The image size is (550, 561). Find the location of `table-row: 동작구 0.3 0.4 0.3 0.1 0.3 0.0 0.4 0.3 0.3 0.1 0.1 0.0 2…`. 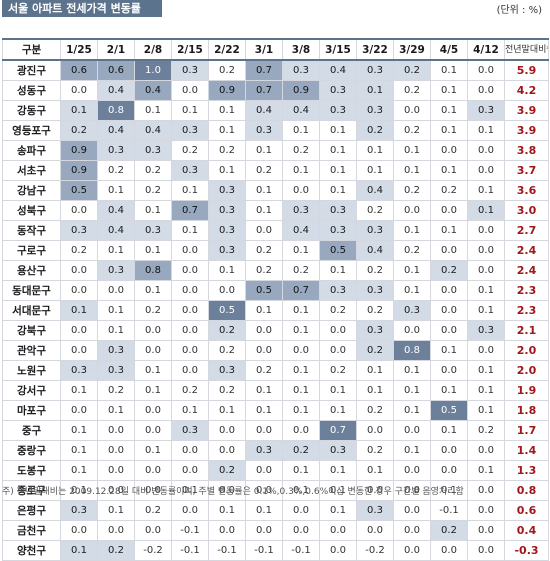

table-row: 동작구 0.3 0.4 0.3 0.1 0.3 0.0 0.4 0.3 0.3 0.1 0.1 0.0 2… is located at coordinates (275, 230).